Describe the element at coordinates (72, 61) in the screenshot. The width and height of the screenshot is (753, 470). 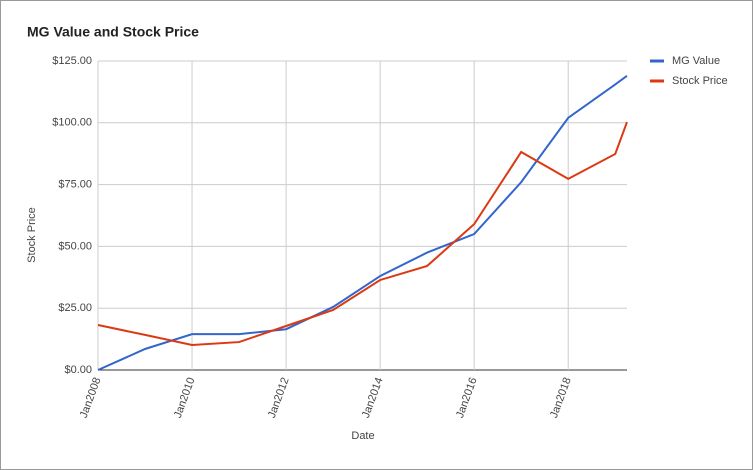
I see `y-tick-label: $125.00` at that location.